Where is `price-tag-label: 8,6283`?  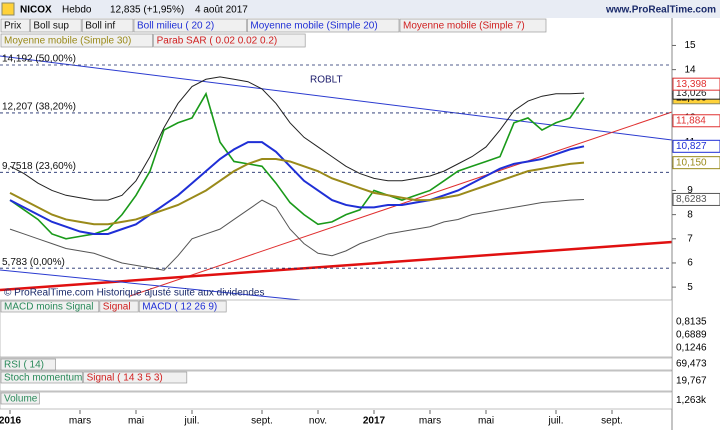 price-tag-label: 8,6283 is located at coordinates (691, 199).